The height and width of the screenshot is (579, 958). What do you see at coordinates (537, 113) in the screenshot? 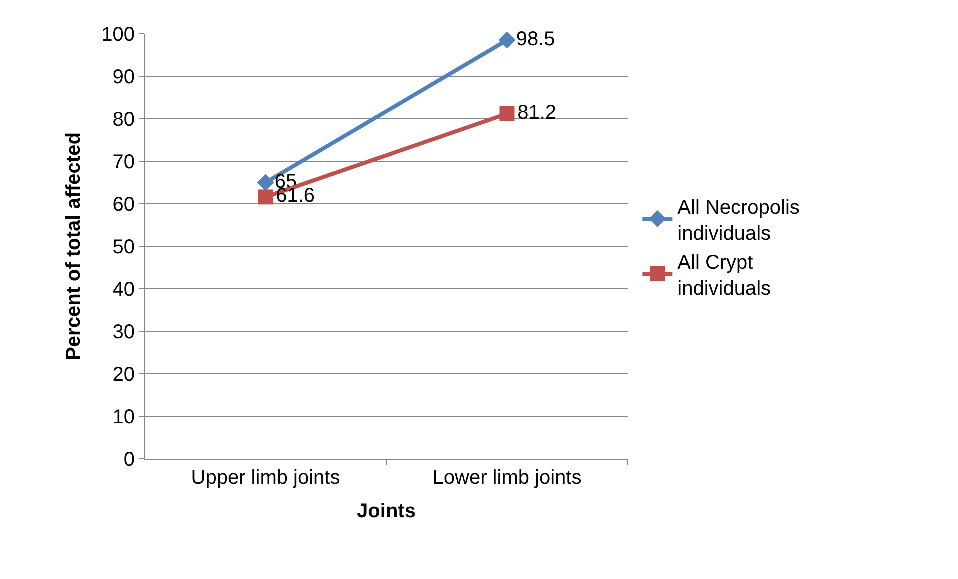
I see `data-label: 81.2` at bounding box center [537, 113].